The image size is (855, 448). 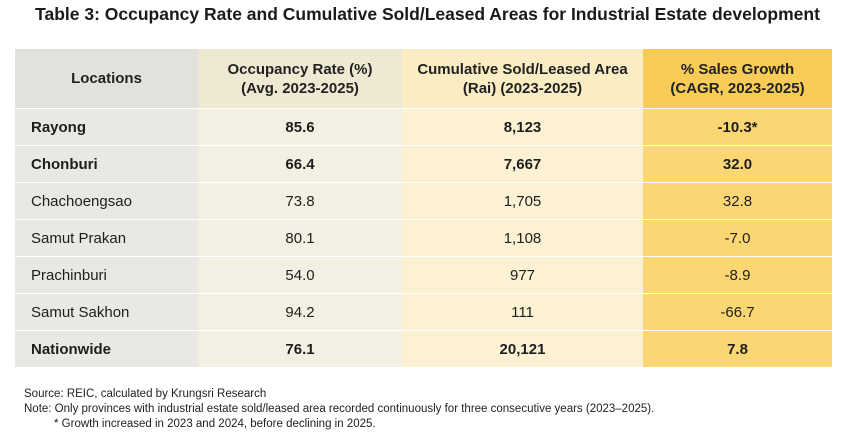 What do you see at coordinates (737, 238) in the screenshot?
I see `cell-growth: -7.0` at bounding box center [737, 238].